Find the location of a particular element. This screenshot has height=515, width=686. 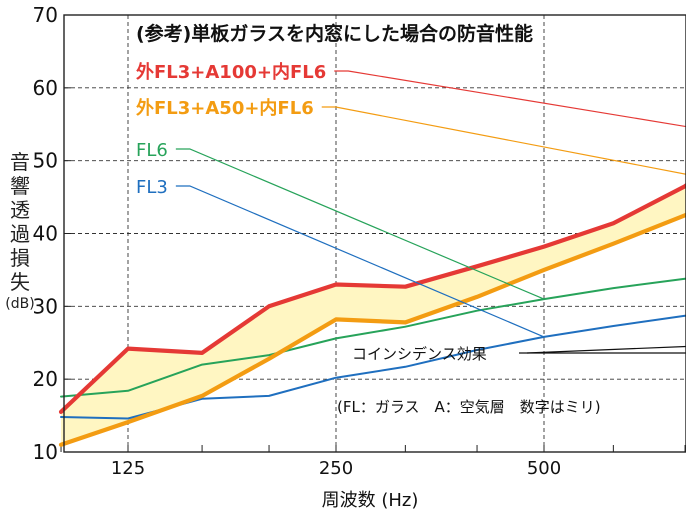

legend-label-fl3: FL3 is located at coordinates (152, 187).